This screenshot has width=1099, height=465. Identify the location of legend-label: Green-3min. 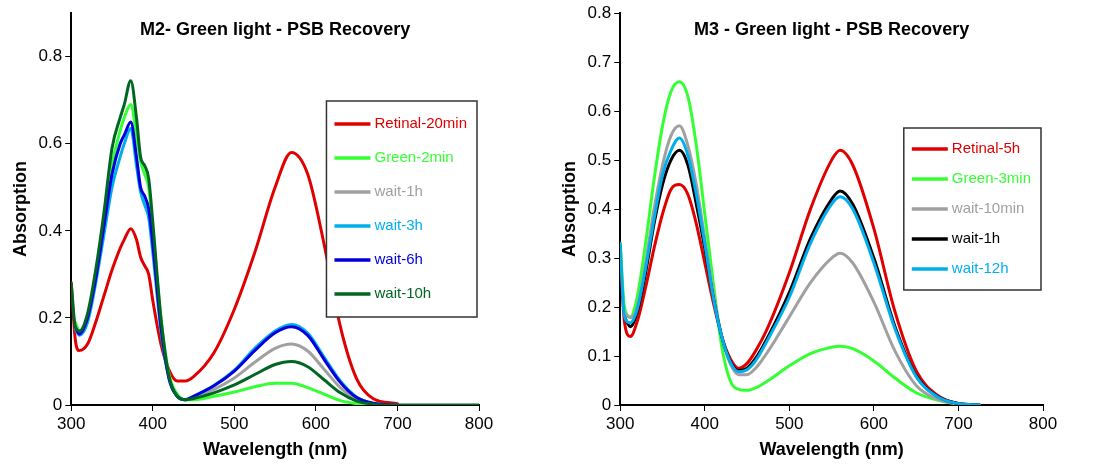
(991, 178).